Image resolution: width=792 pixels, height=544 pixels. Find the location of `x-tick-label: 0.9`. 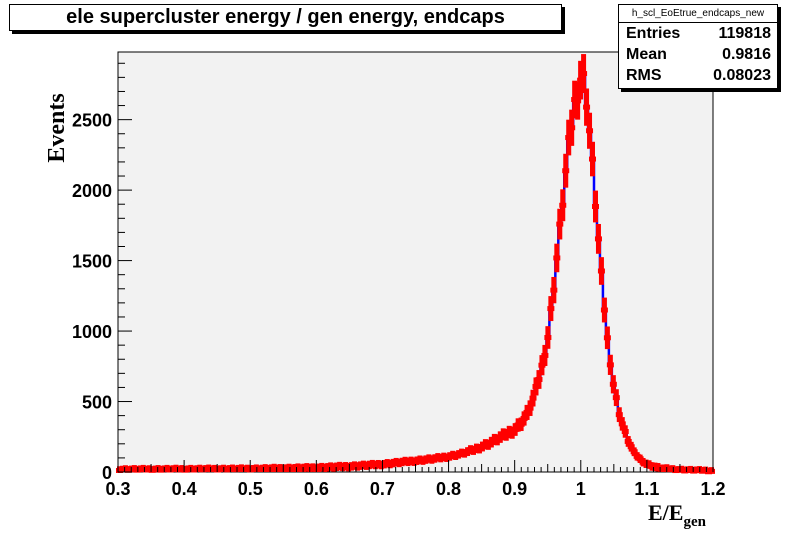

x-tick-label: 0.9 is located at coordinates (514, 489).